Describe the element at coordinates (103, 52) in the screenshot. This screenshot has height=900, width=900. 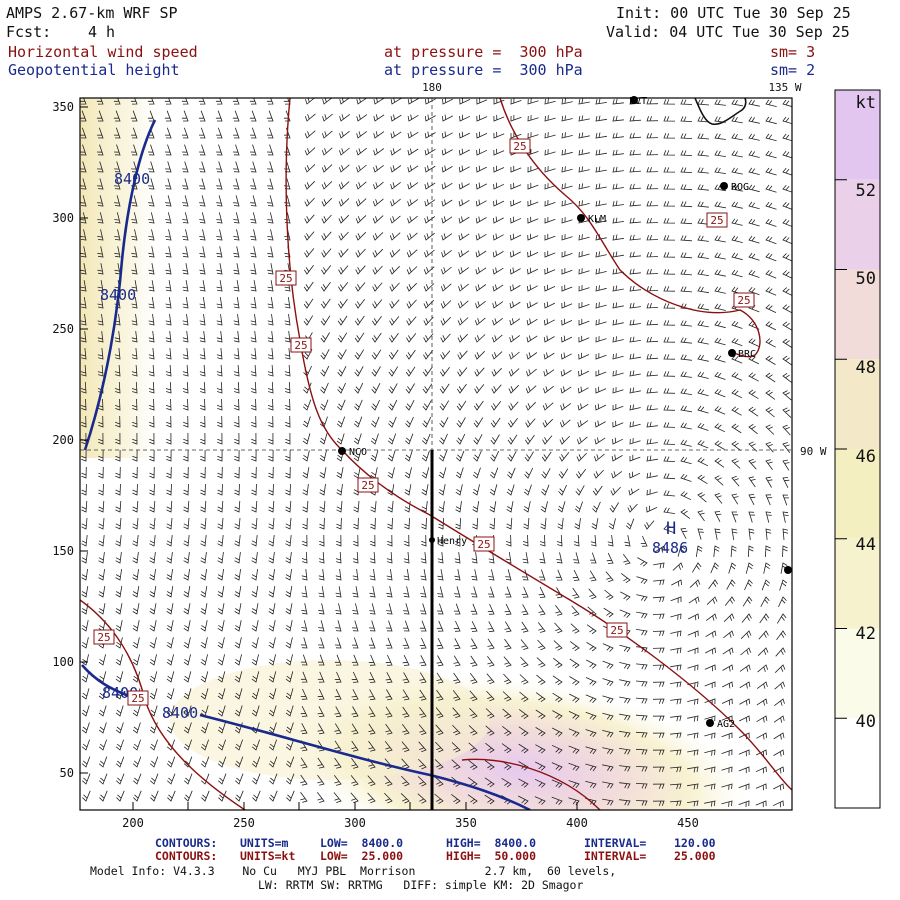
I see `field1-name: Horizontal wind speed` at that location.